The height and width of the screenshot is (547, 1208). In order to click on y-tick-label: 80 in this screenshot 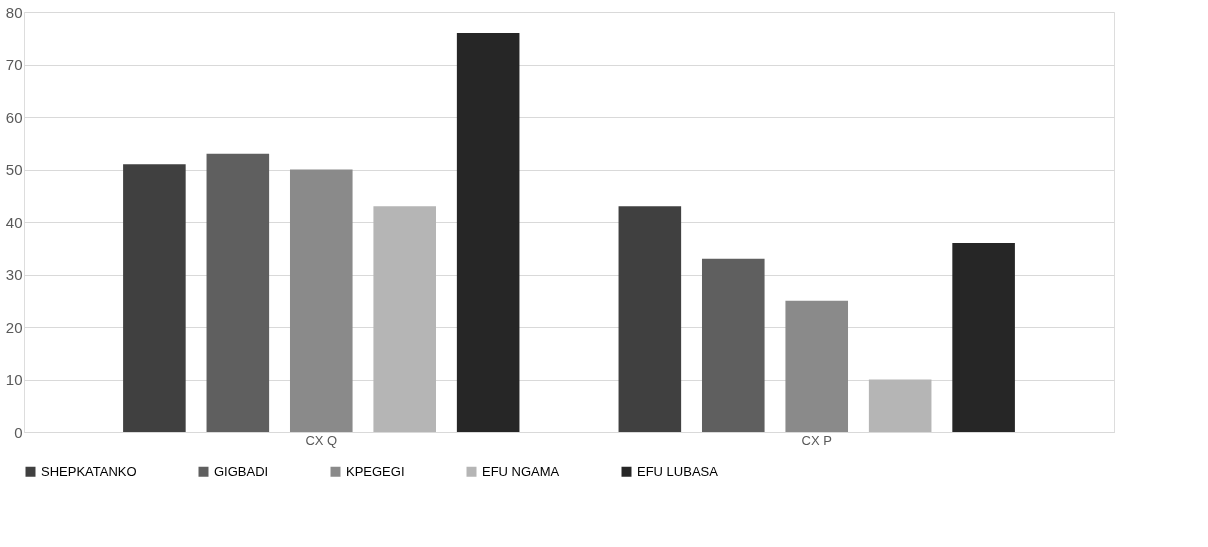, I will do `click(14, 12)`.